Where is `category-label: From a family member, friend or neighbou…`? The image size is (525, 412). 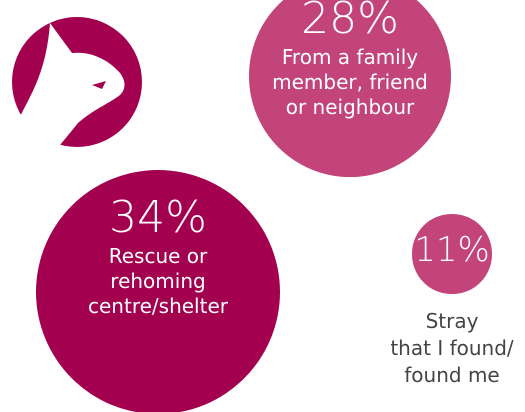
category-label: From a family member, friend or neighbou… is located at coordinates (350, 82).